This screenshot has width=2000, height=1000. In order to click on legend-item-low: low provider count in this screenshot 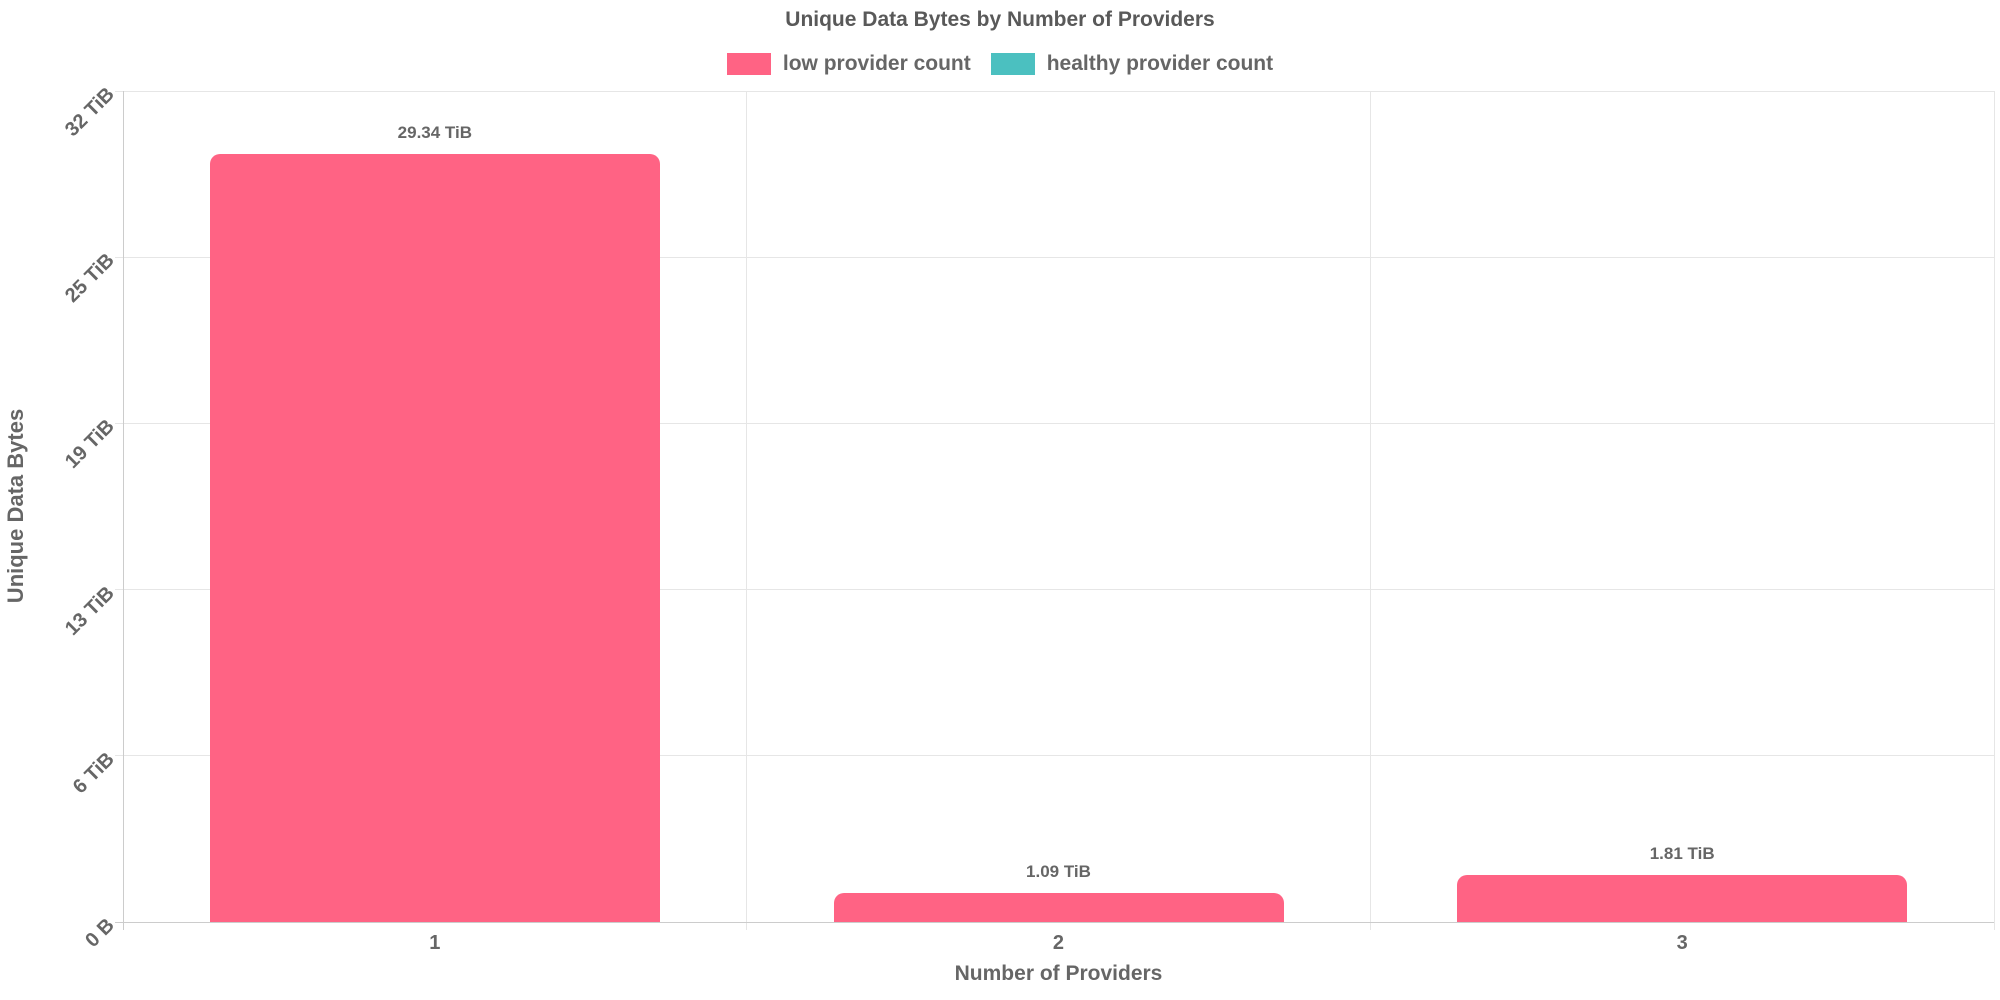, I will do `click(848, 64)`.